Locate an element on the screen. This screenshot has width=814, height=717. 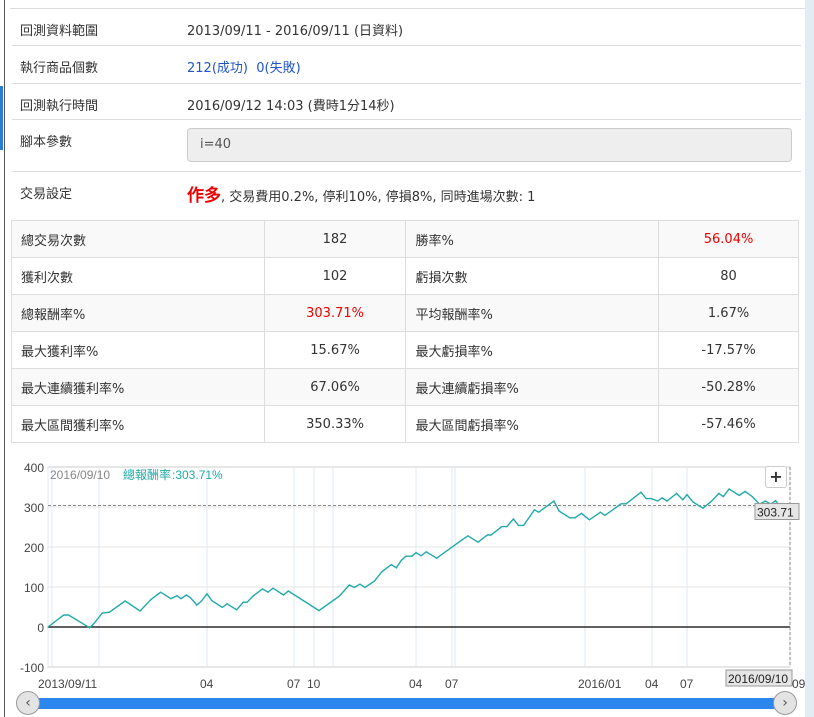
y-tick-label: 100 is located at coordinates (34, 588).